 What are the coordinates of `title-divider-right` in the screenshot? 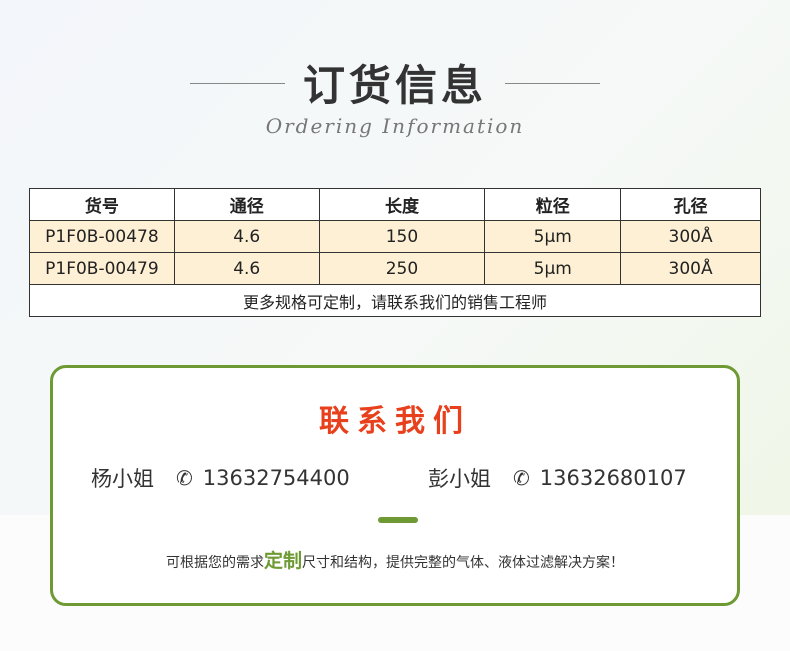 It's located at (552, 83).